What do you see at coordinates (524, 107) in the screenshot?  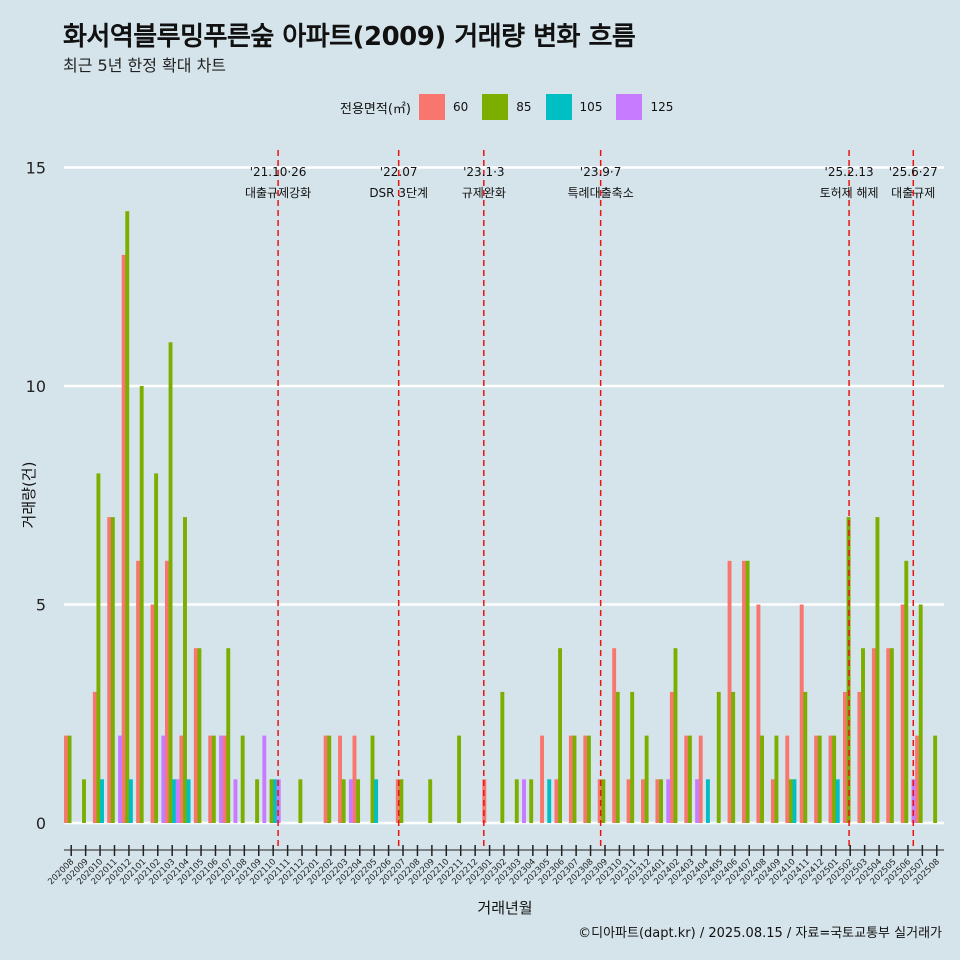 I see `legend-label-85: 85` at bounding box center [524, 107].